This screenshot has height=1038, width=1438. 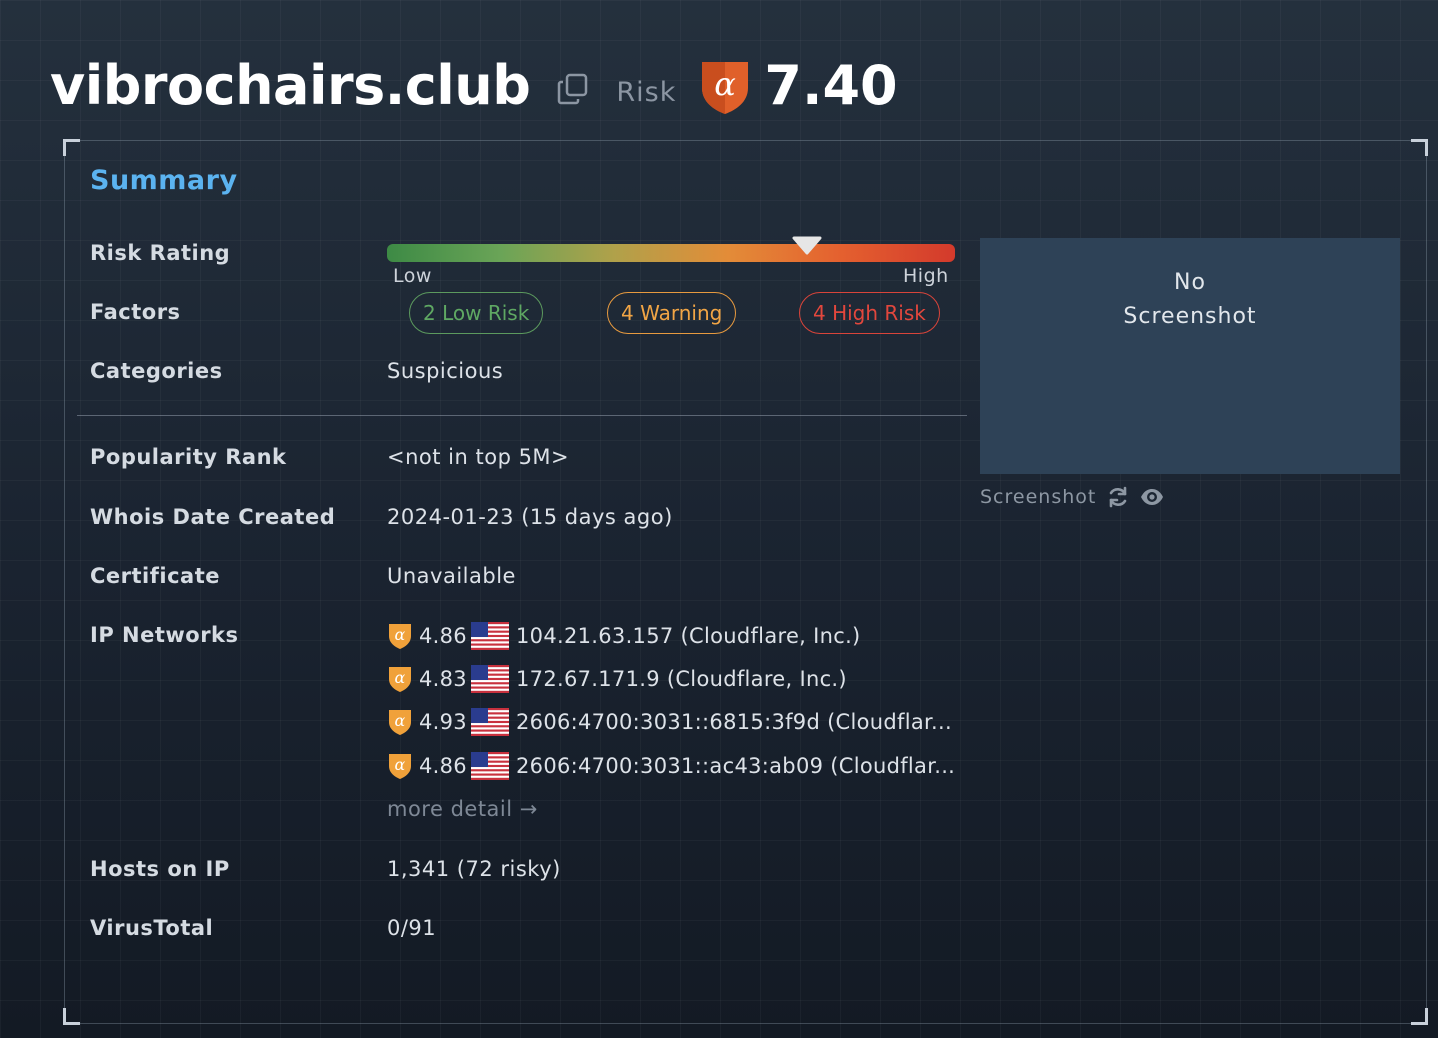 I want to click on certificate-value: Unavailable, so click(x=451, y=576).